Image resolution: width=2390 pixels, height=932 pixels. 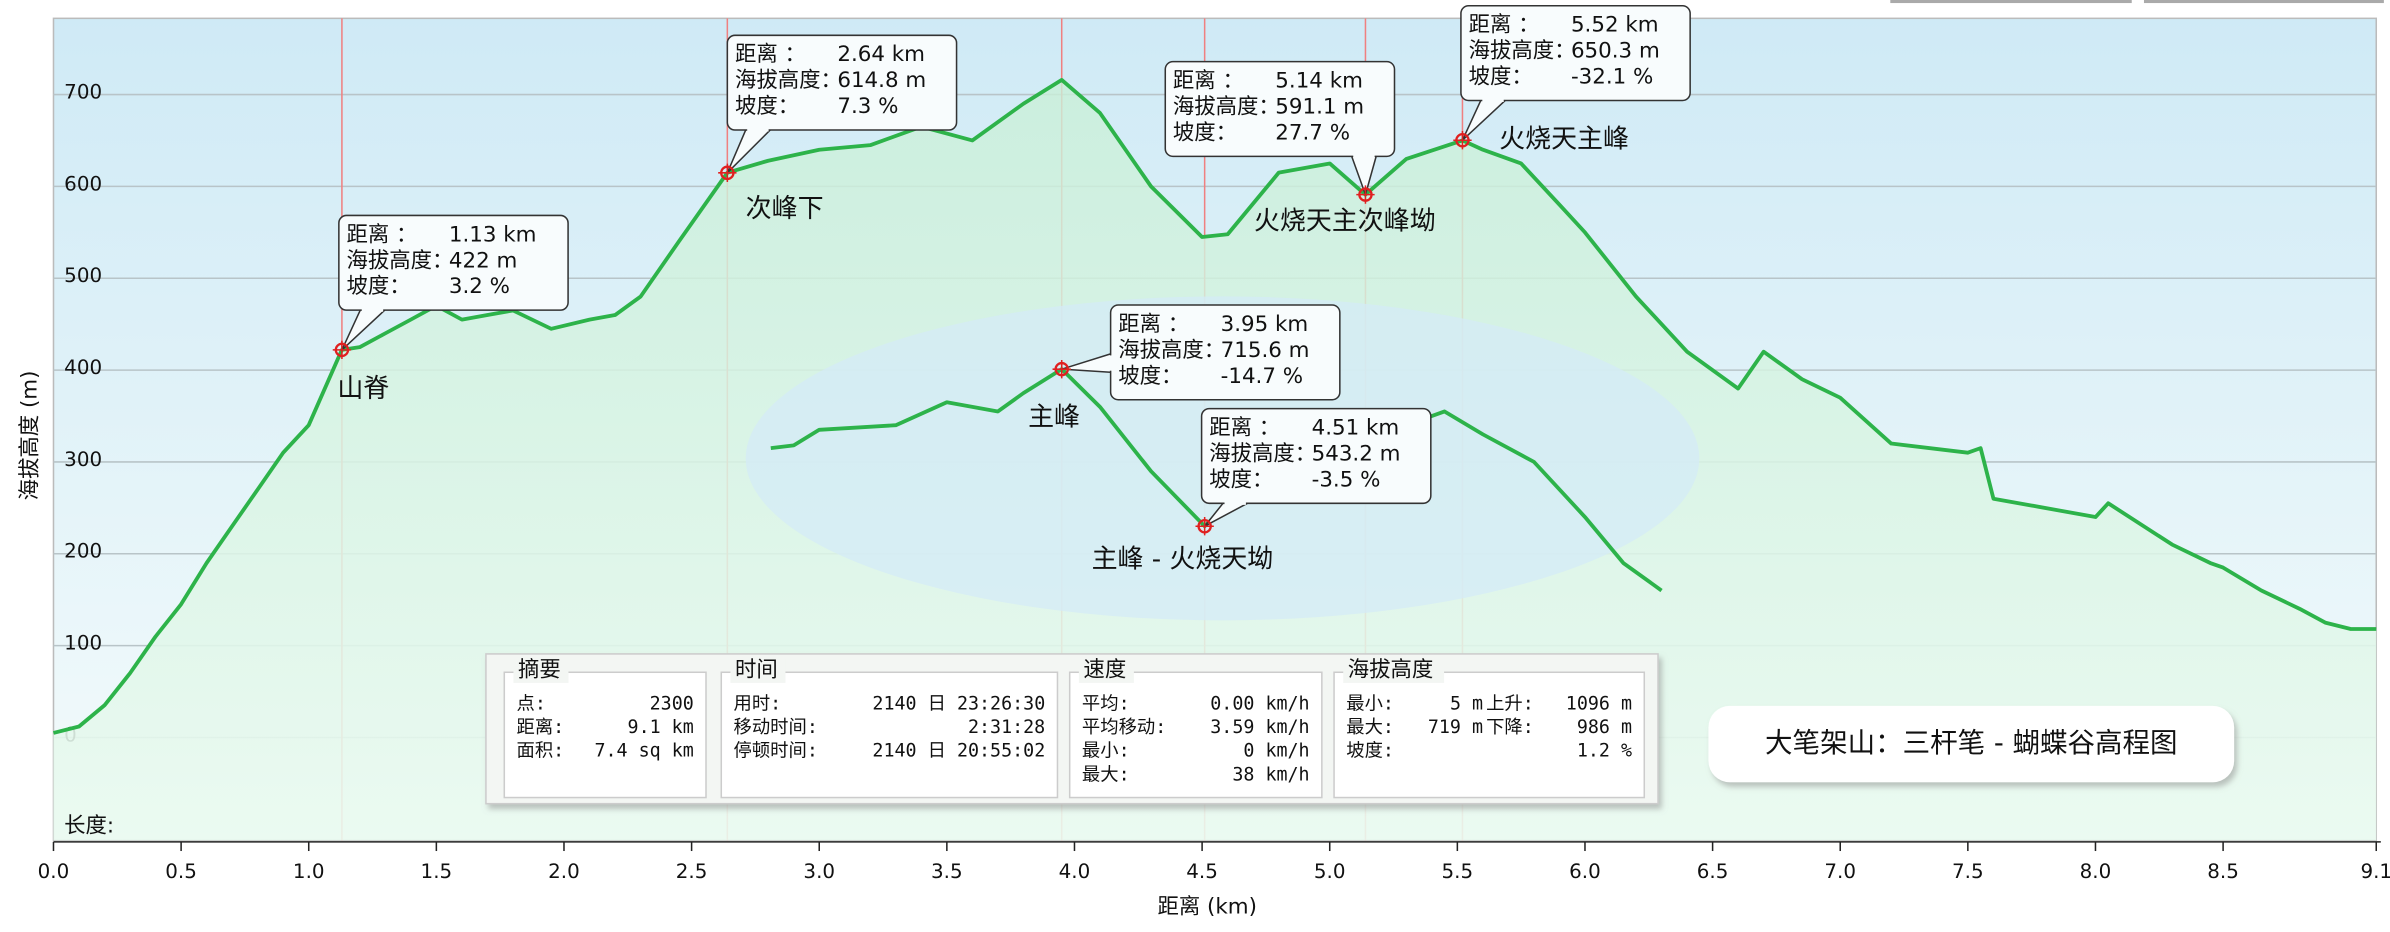 What do you see at coordinates (1330, 871) in the screenshot?
I see `x-tick-label: 5.0` at bounding box center [1330, 871].